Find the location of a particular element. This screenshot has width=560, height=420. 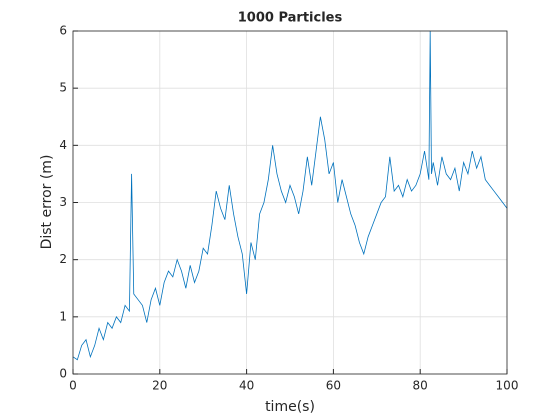

y-tick-label: 5 is located at coordinates (63, 88).